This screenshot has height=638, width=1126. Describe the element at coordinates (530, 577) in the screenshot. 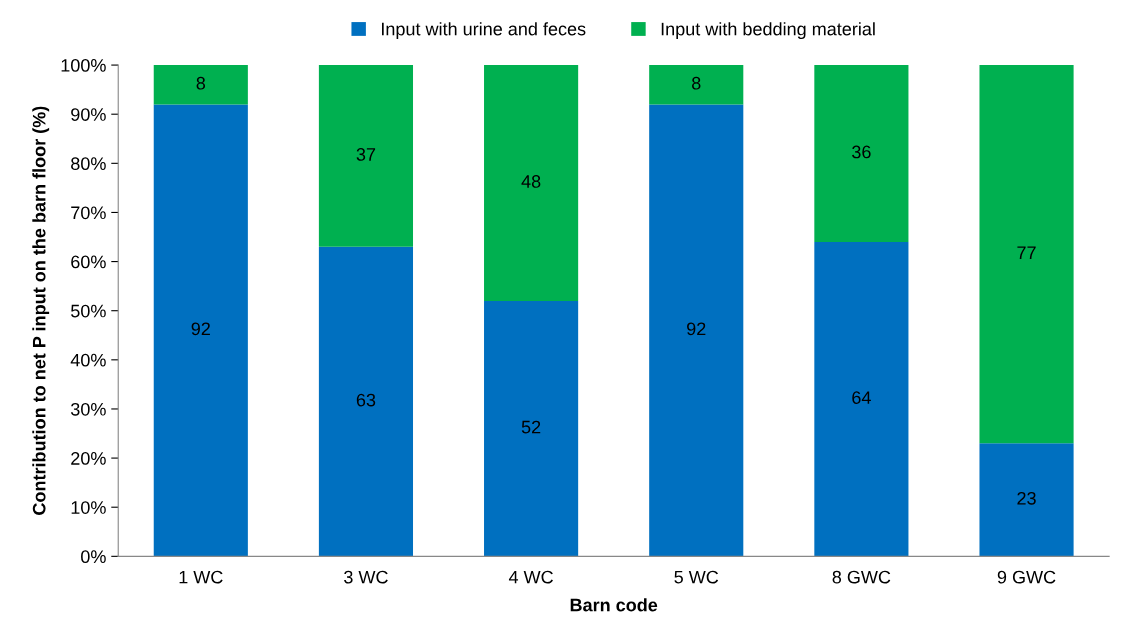

I see `x-tick-label: 4 WC` at that location.